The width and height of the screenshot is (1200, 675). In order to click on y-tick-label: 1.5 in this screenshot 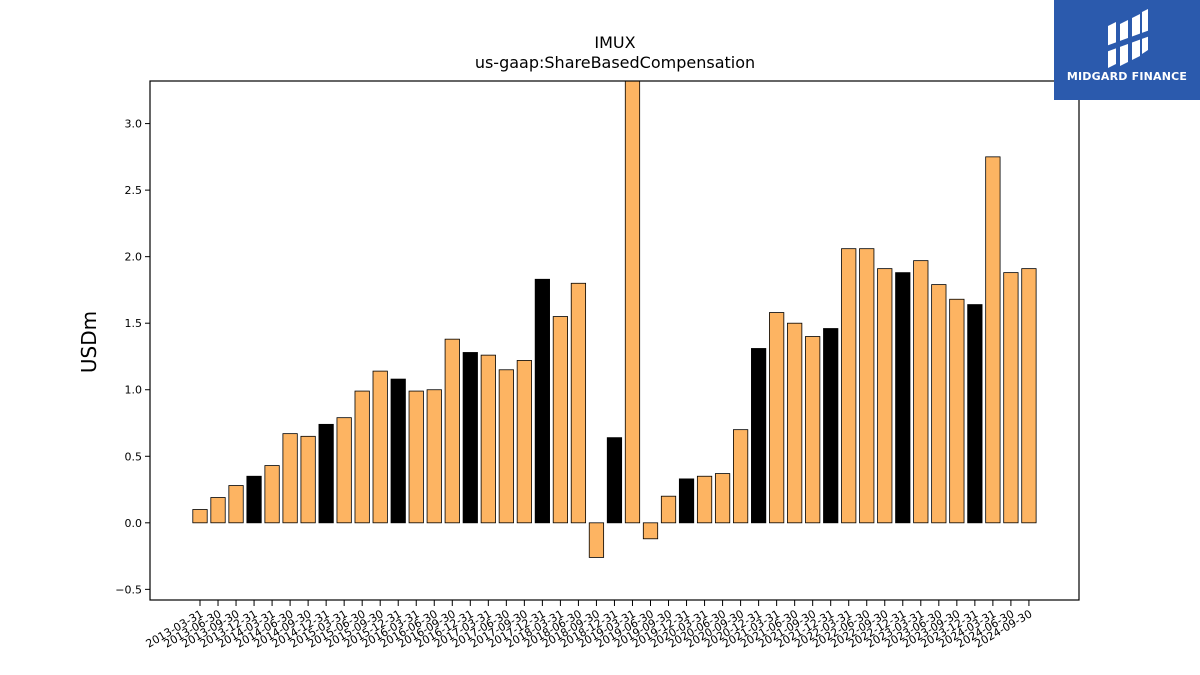, I will do `click(134, 323)`.